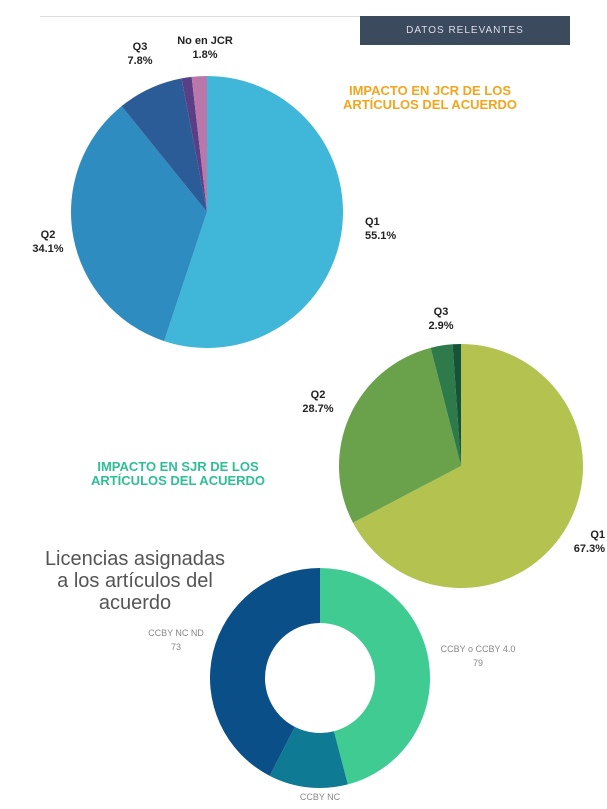 The width and height of the screenshot is (607, 809). I want to click on value-label: 67.3%, so click(589, 549).